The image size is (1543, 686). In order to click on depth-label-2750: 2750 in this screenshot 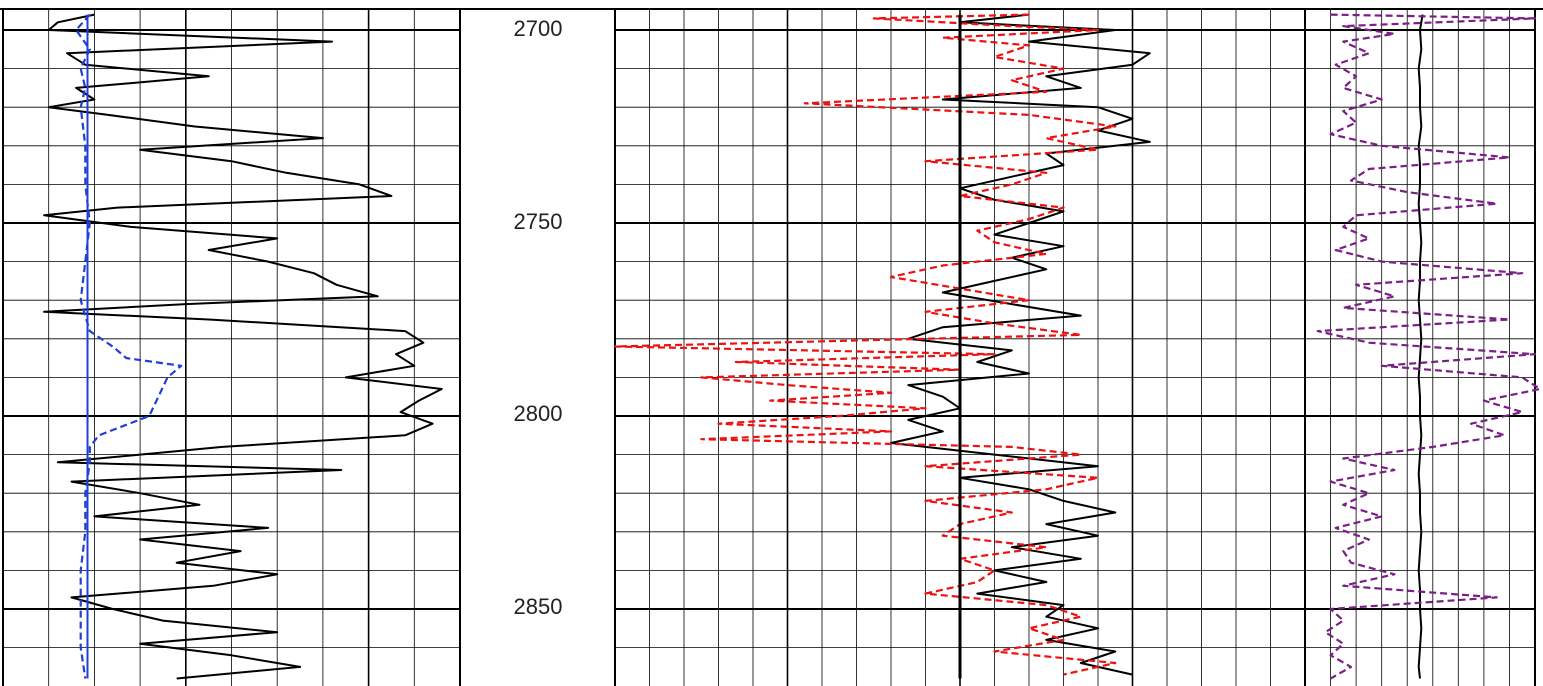, I will do `click(538, 221)`.